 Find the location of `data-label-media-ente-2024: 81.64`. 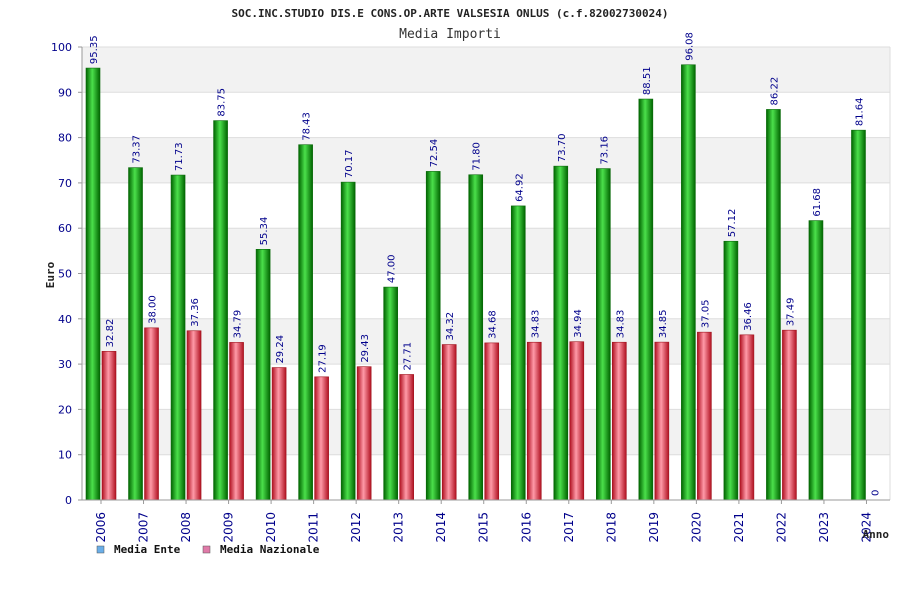

data-label-media-ente-2024: 81.64 is located at coordinates (859, 112).